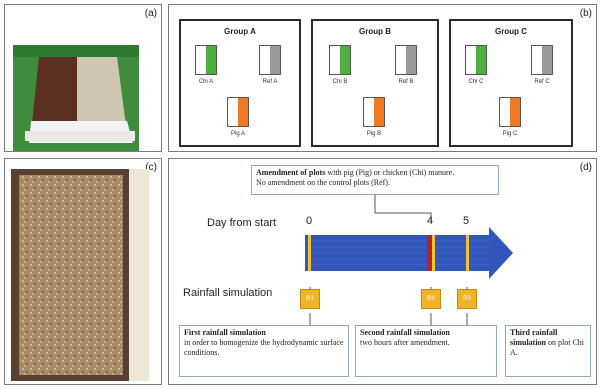 The width and height of the screenshot is (601, 389). I want to click on note-2-bold: Second rainfall simulation, so click(405, 332).